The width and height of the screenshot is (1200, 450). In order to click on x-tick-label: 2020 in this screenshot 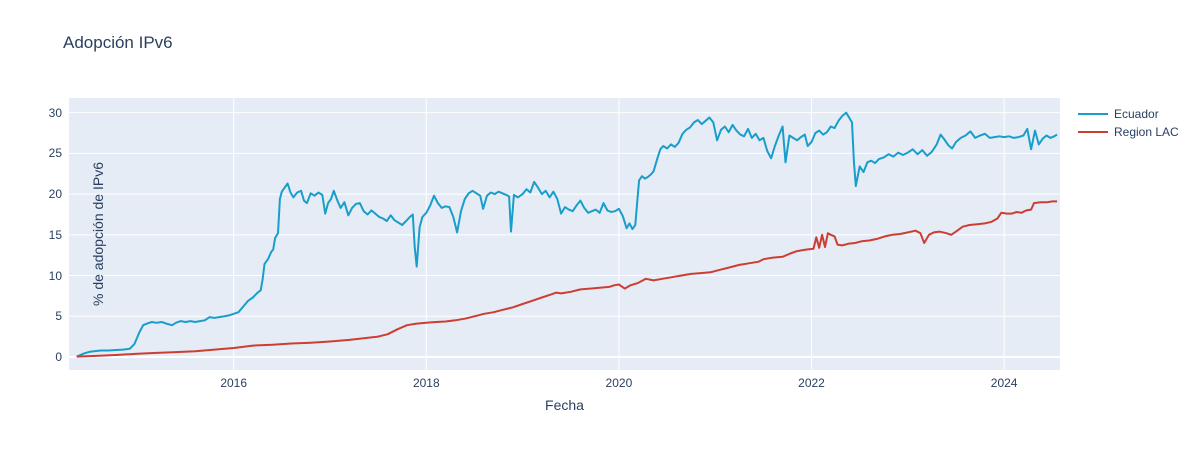, I will do `click(619, 383)`.